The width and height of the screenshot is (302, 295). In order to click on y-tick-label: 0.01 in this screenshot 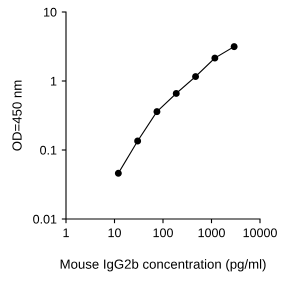, I will do `click(44, 219)`.